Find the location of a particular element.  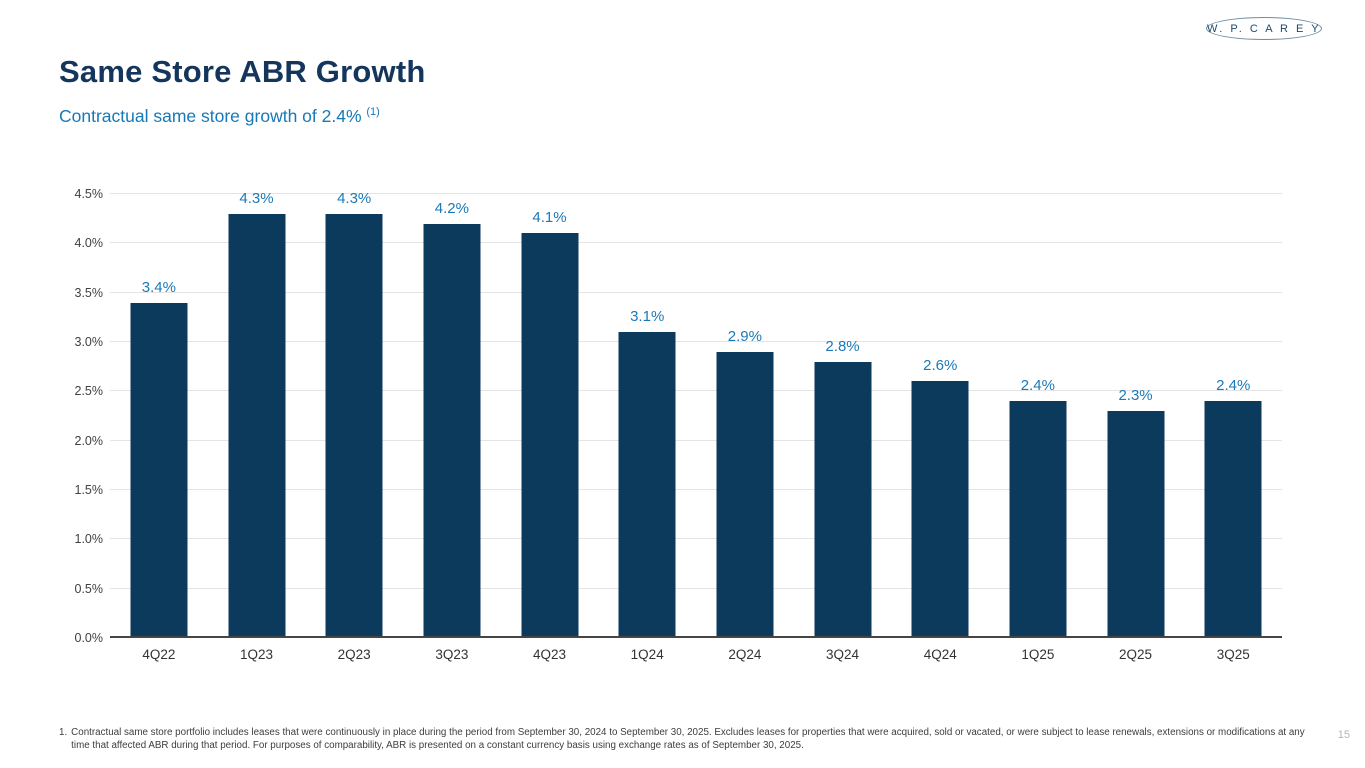

x-tick-label: 4Q22 is located at coordinates (159, 654).